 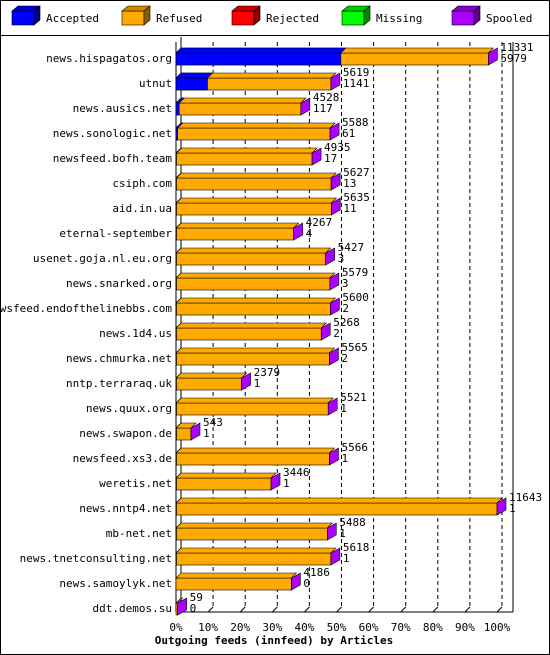 What do you see at coordinates (369, 627) in the screenshot?
I see `x-tick-label: 60%` at bounding box center [369, 627].